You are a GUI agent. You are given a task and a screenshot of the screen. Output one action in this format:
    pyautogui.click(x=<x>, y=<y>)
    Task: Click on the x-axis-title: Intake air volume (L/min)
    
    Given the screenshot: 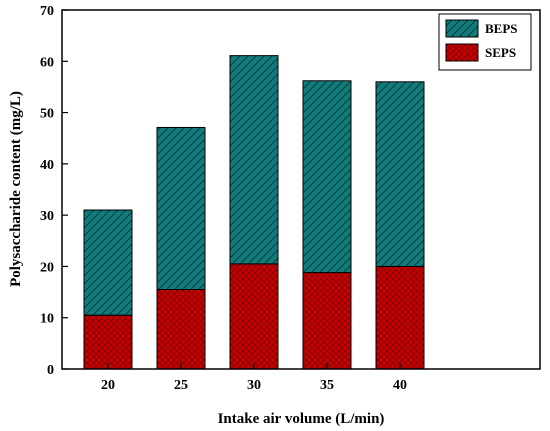 What is the action you would take?
    pyautogui.click(x=301, y=419)
    